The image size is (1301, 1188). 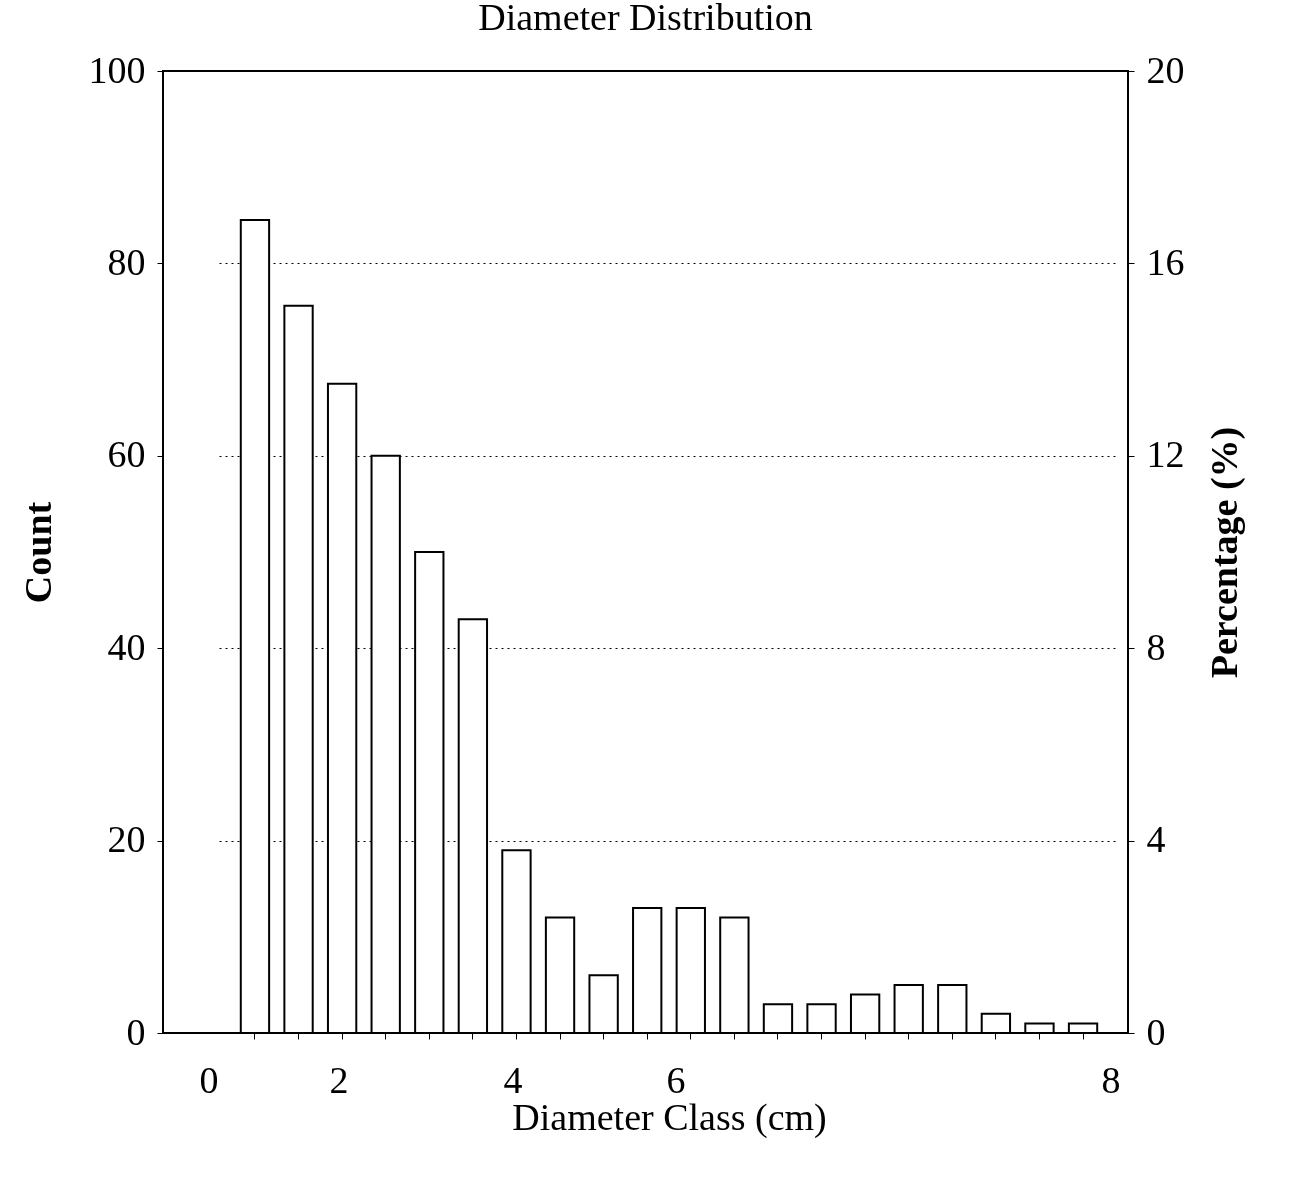 I want to click on y2-tick-label: 0, so click(x=1156, y=1031).